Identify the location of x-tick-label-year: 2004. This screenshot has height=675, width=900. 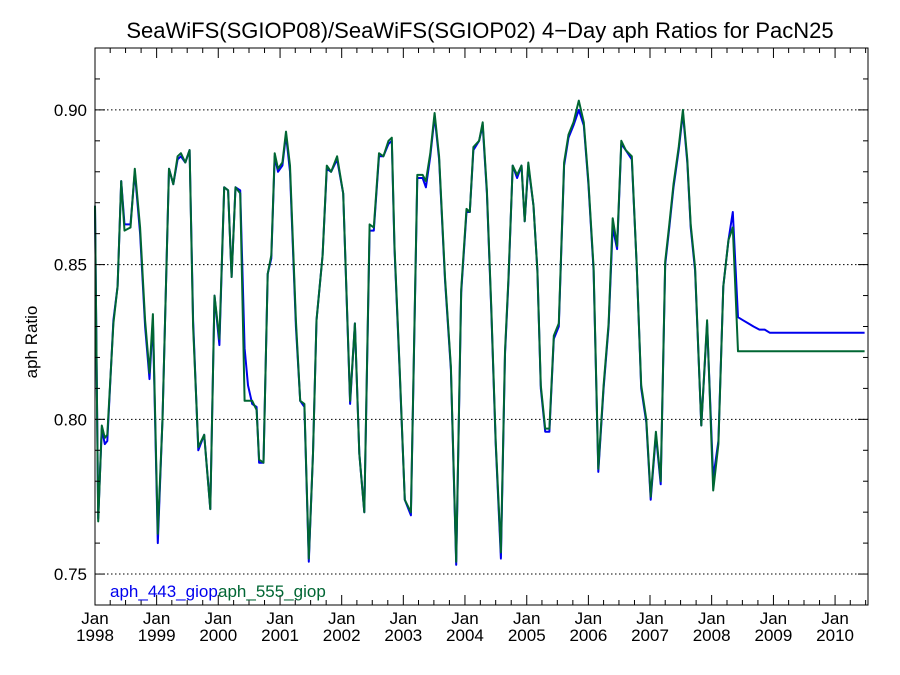
(465, 635).